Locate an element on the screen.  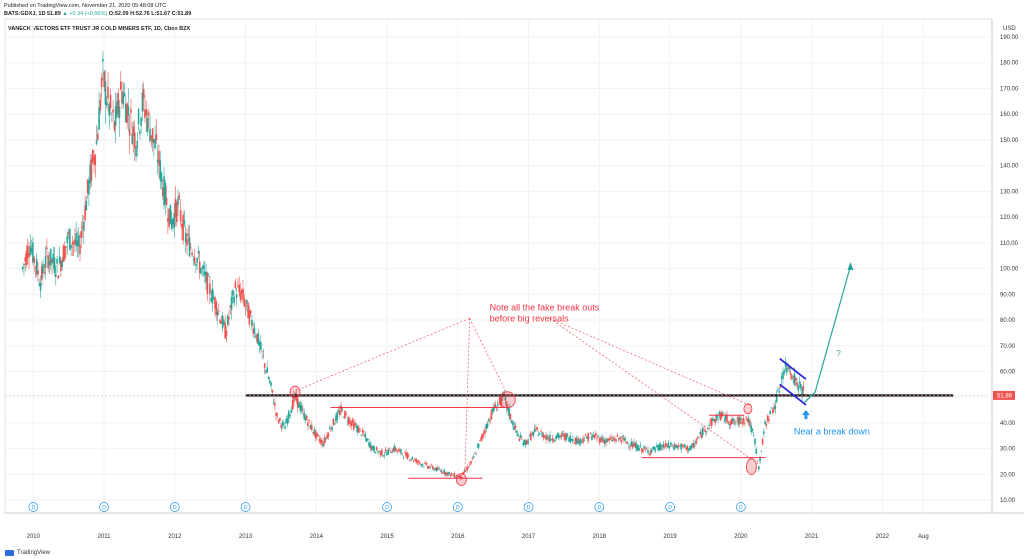
x-tick-label: 2010 is located at coordinates (34, 537).